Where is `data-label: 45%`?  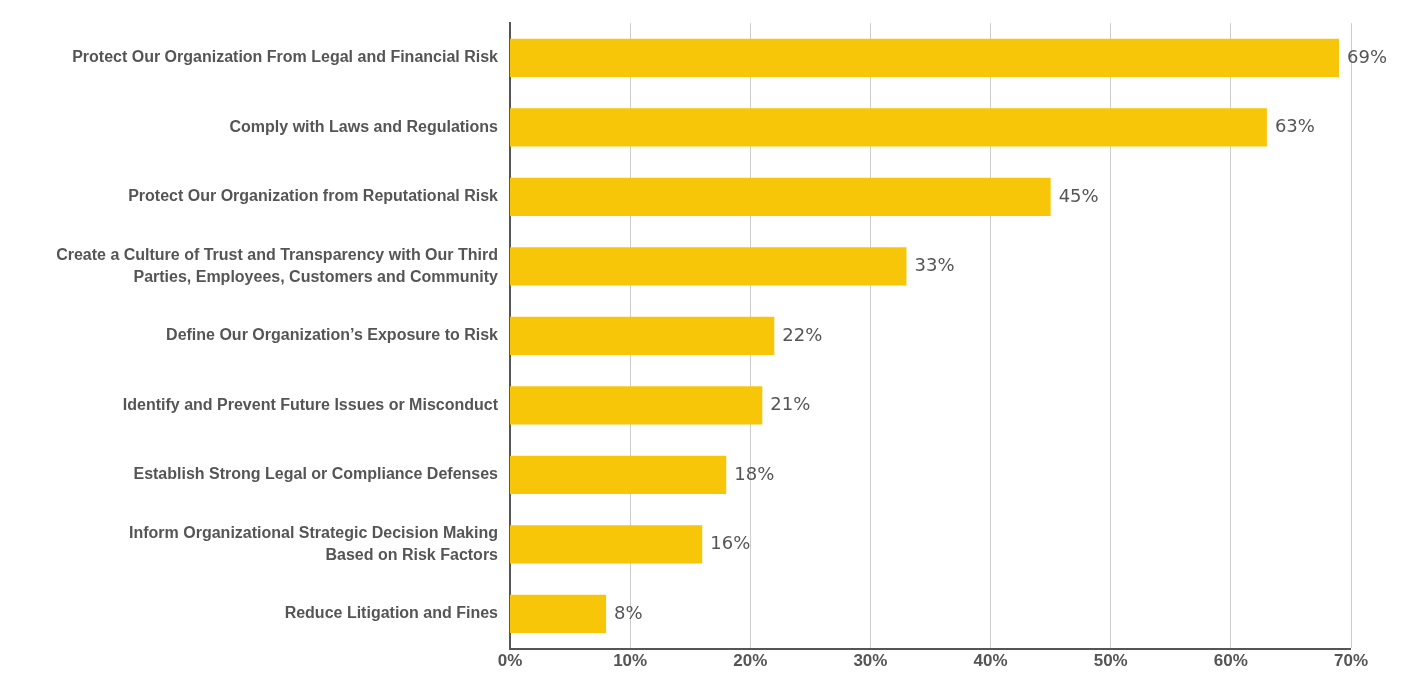
data-label: 45% is located at coordinates (1078, 195).